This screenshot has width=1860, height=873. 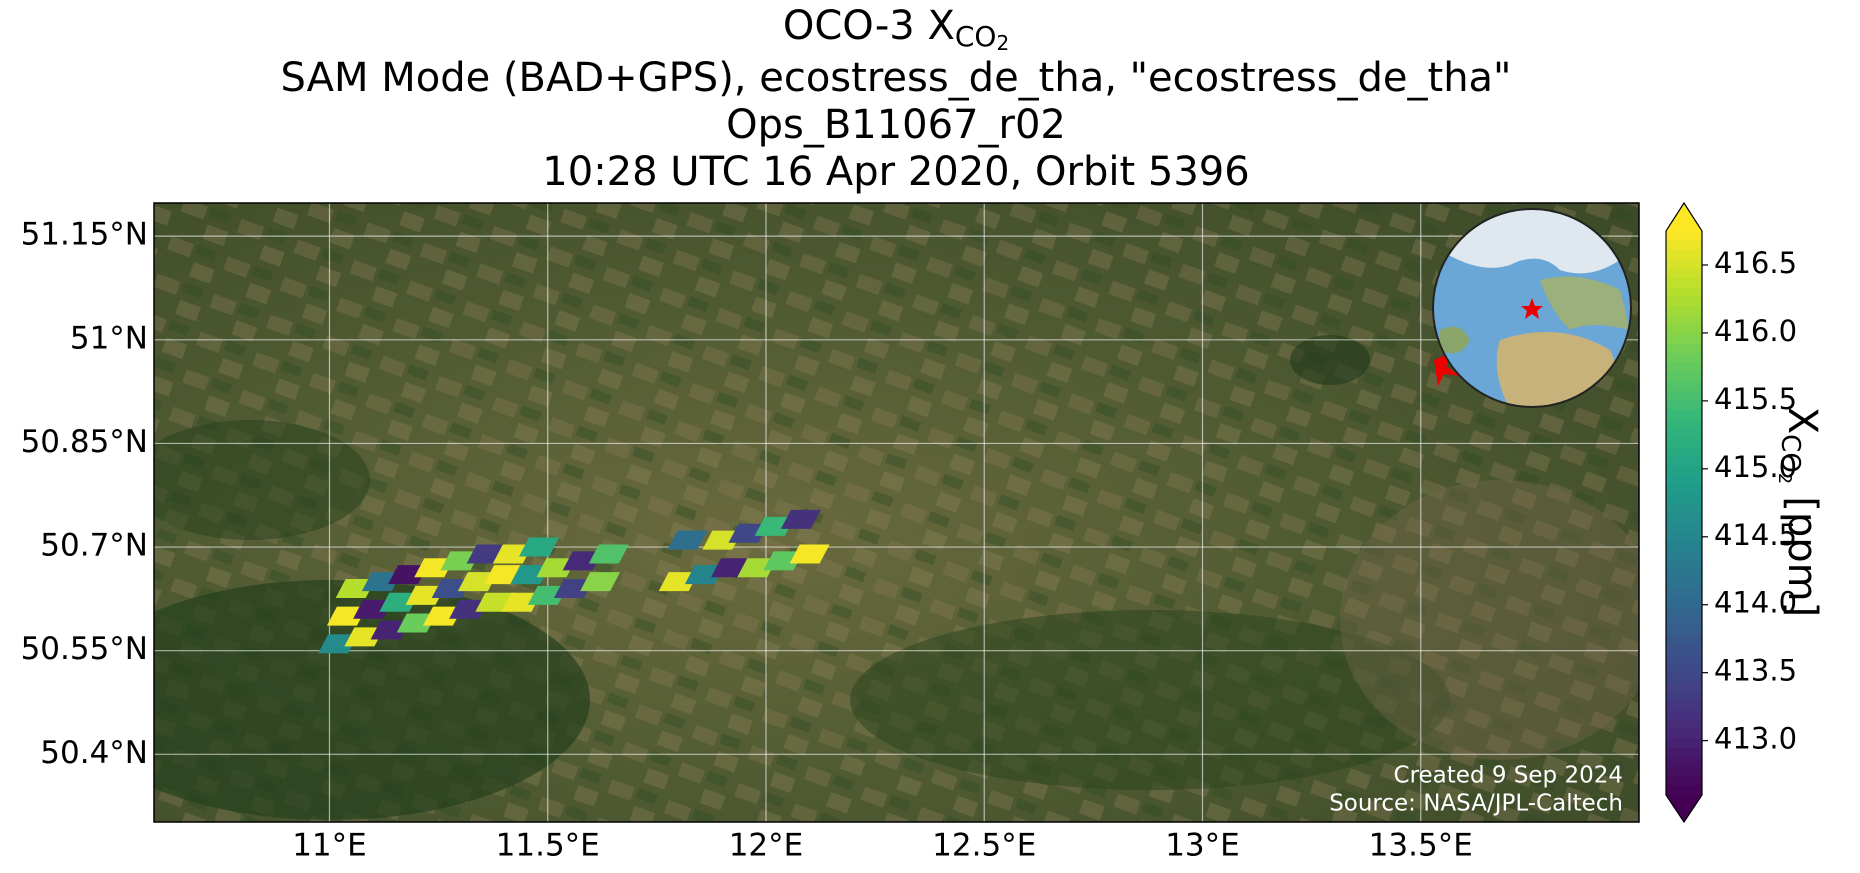 What do you see at coordinates (329, 846) in the screenshot?
I see `x-tick-label: 11°E` at bounding box center [329, 846].